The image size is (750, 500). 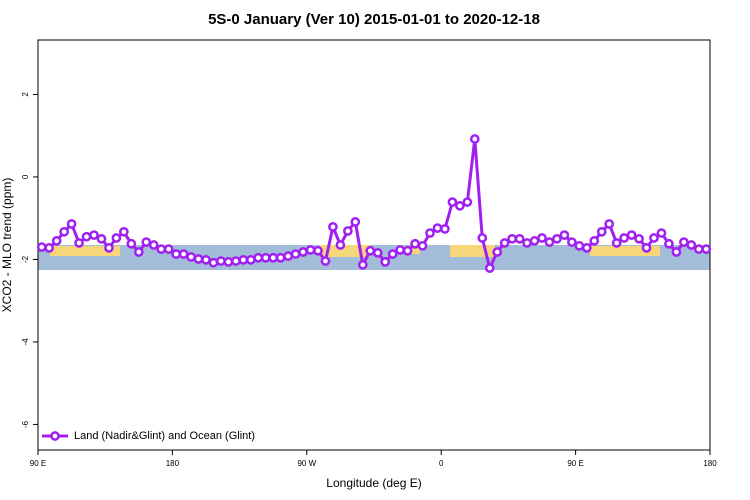 I want to click on y-tick-label: 2, so click(x=25, y=94).